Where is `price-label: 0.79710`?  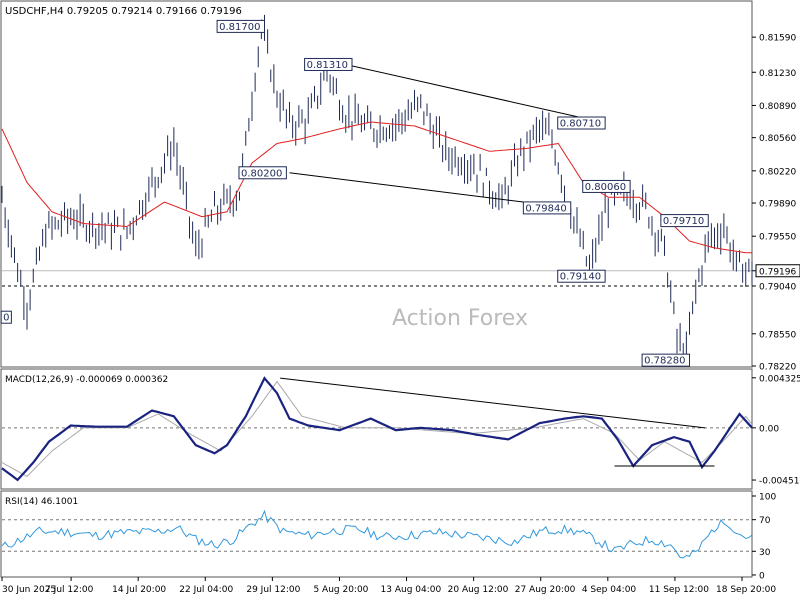 price-label: 0.79710 is located at coordinates (683, 221).